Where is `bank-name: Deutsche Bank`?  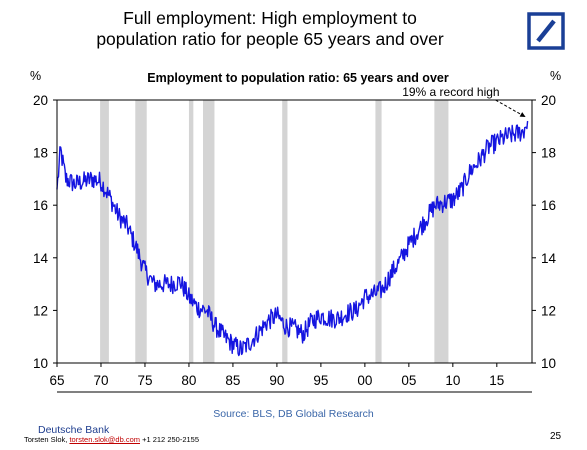 bank-name: Deutsche Bank is located at coordinates (74, 430).